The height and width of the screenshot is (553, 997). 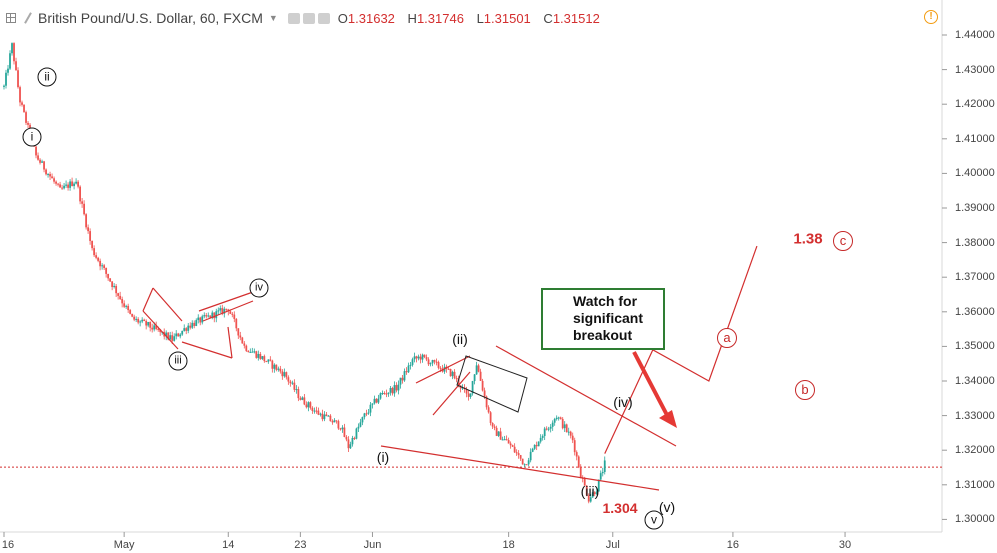 I want to click on close-icon, so click(x=323, y=18).